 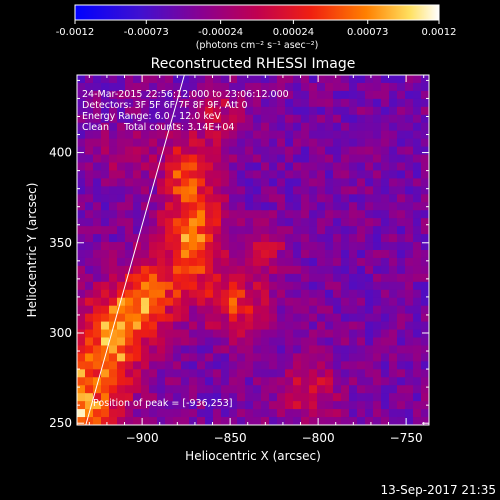 I want to click on colorbar-tick-label: 0.0012, so click(x=439, y=32).